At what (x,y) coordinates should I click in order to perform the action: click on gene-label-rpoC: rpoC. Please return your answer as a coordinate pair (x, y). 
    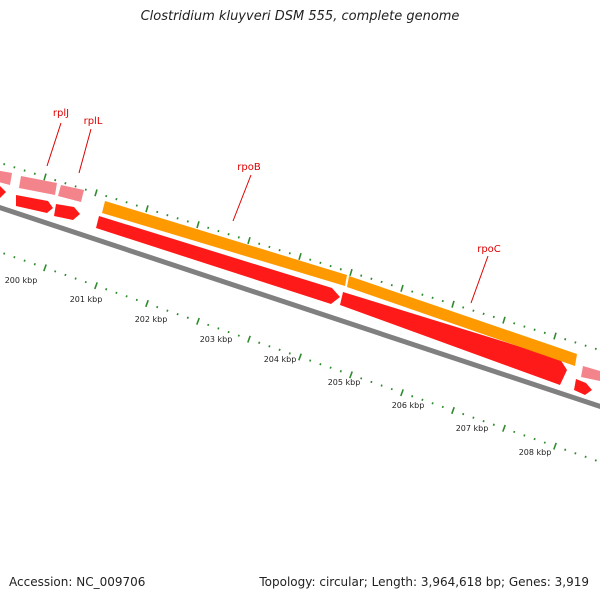
    Looking at the image, I should click on (489, 249).